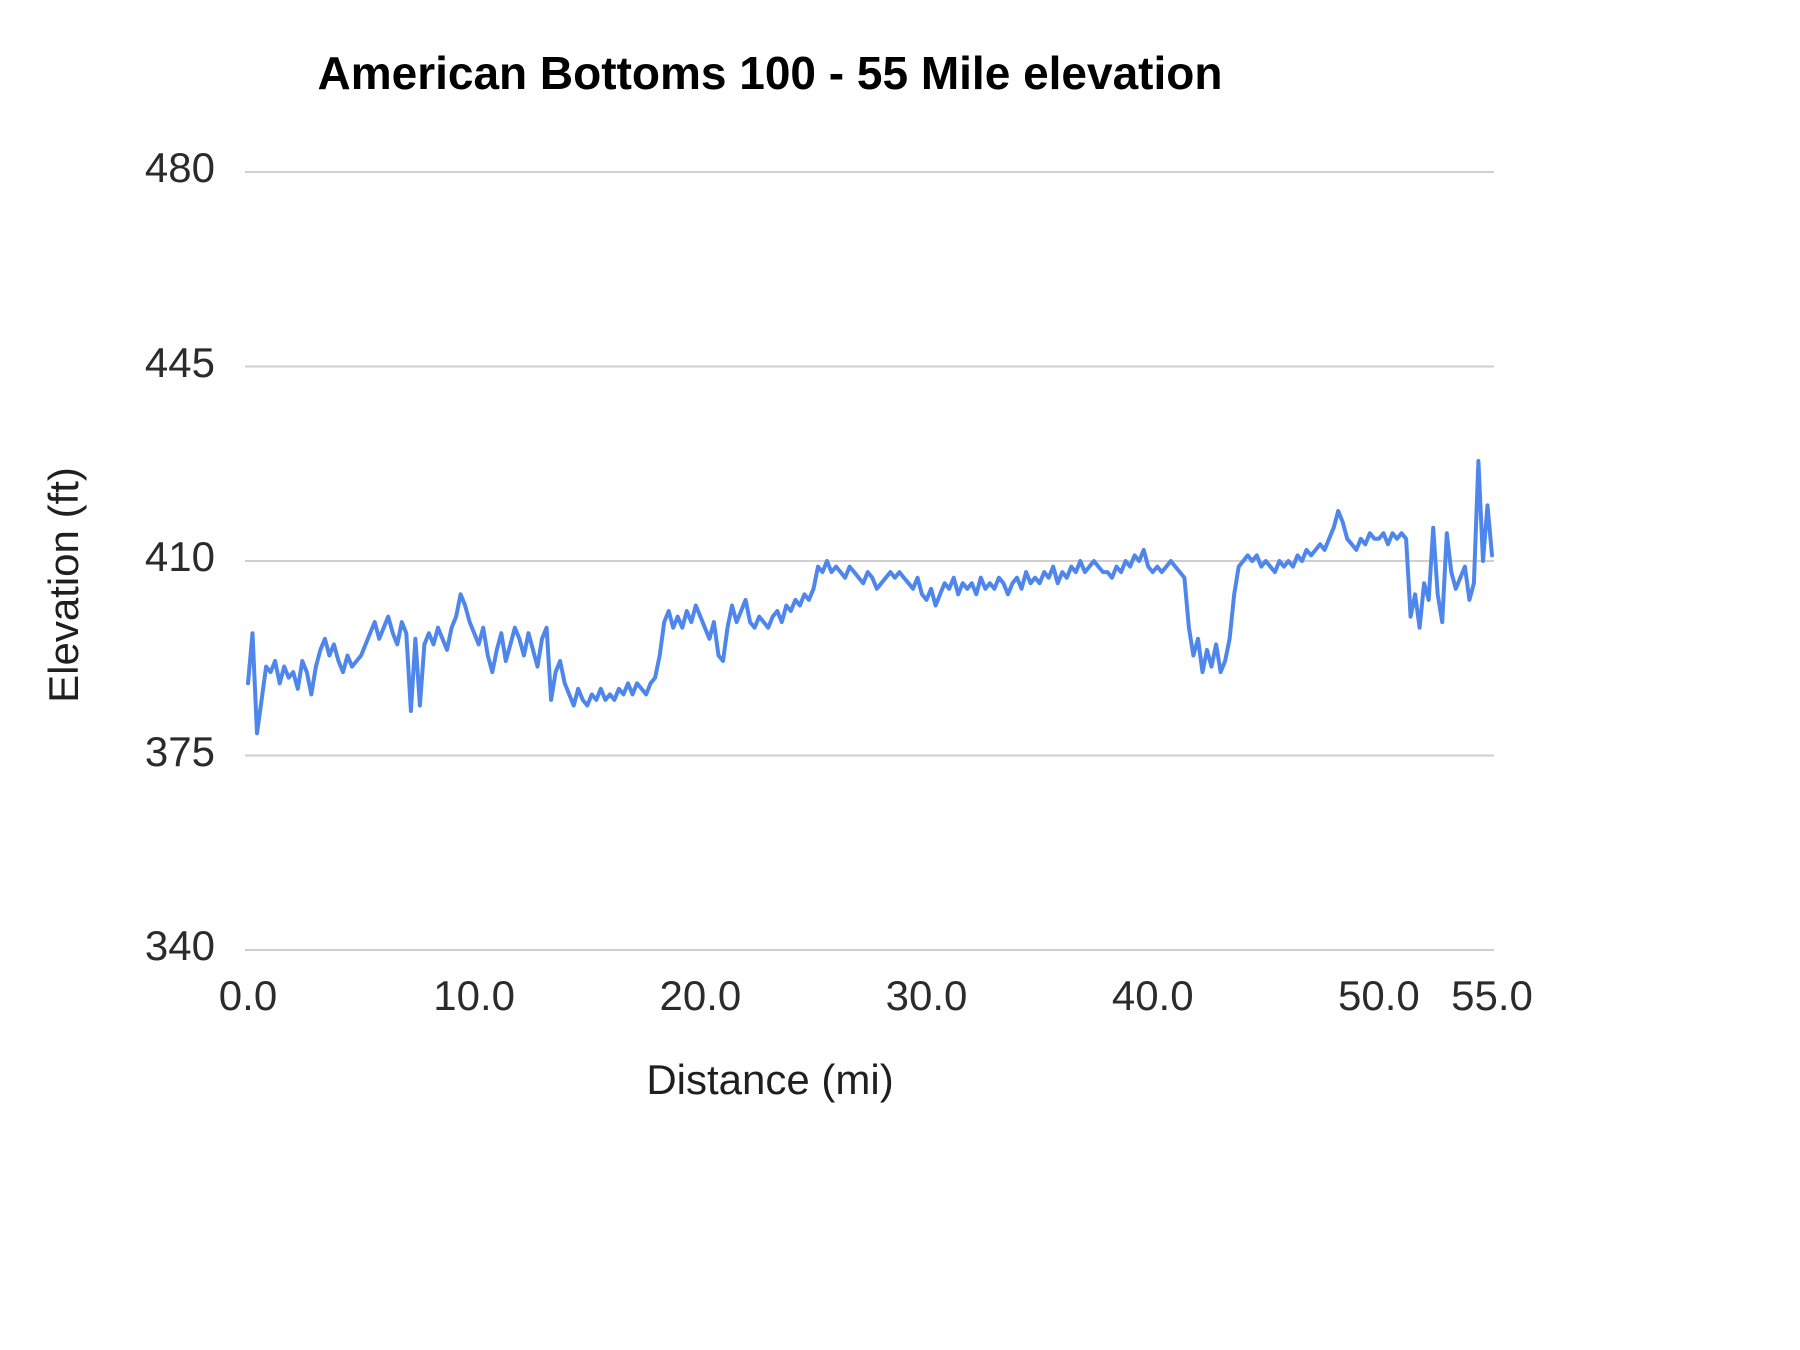  Describe the element at coordinates (179, 362) in the screenshot. I see `y-tick-label: 445` at that location.